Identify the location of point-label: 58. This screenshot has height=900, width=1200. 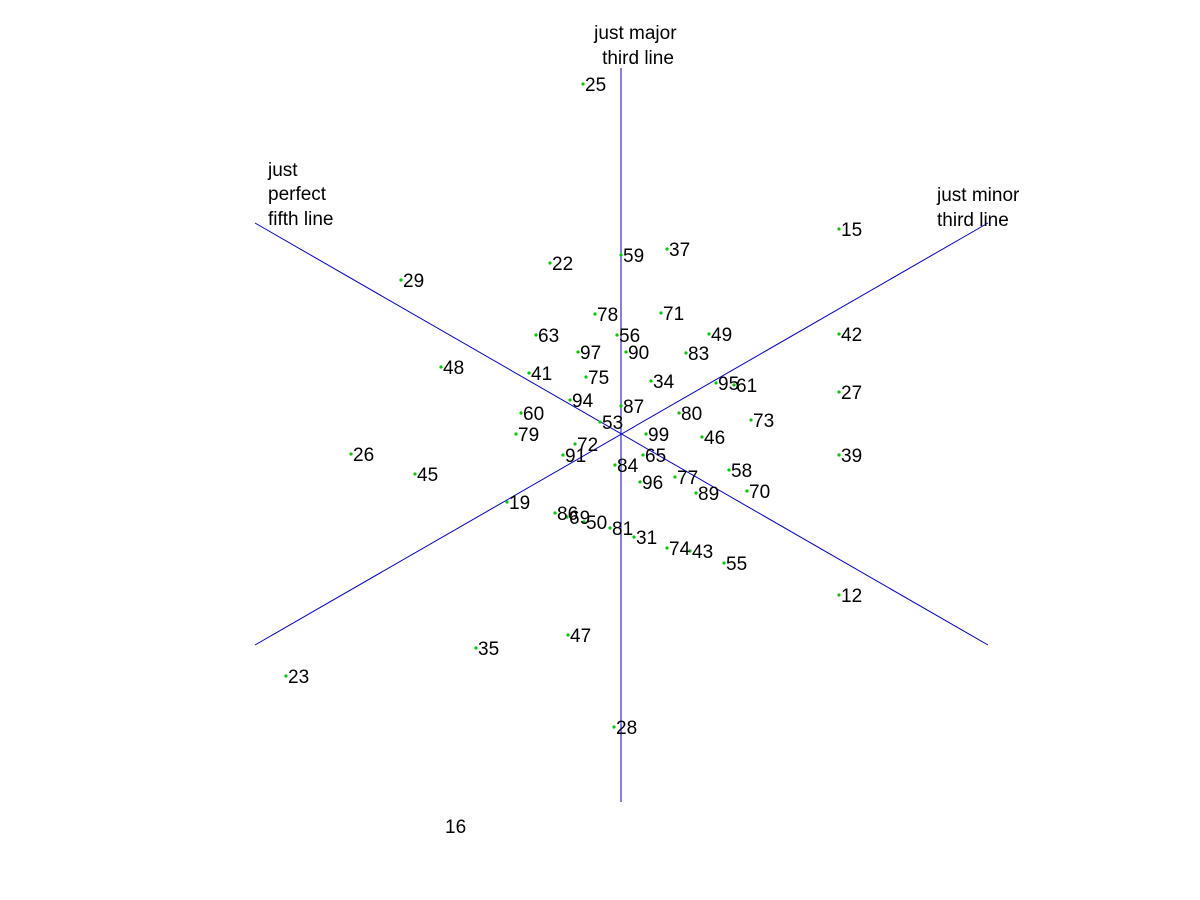
(741, 471).